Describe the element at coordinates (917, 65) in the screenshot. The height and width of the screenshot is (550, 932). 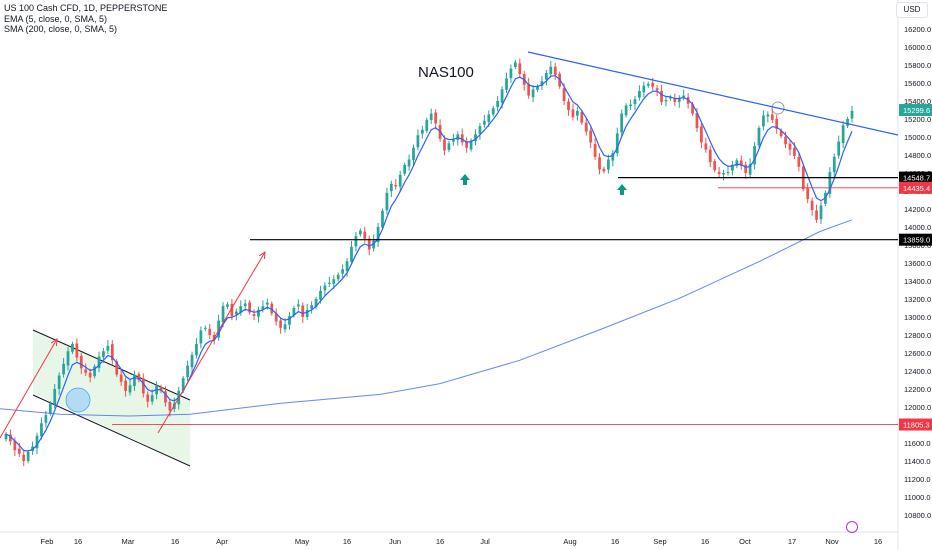
I see `price-tick-label: 15800.0` at that location.